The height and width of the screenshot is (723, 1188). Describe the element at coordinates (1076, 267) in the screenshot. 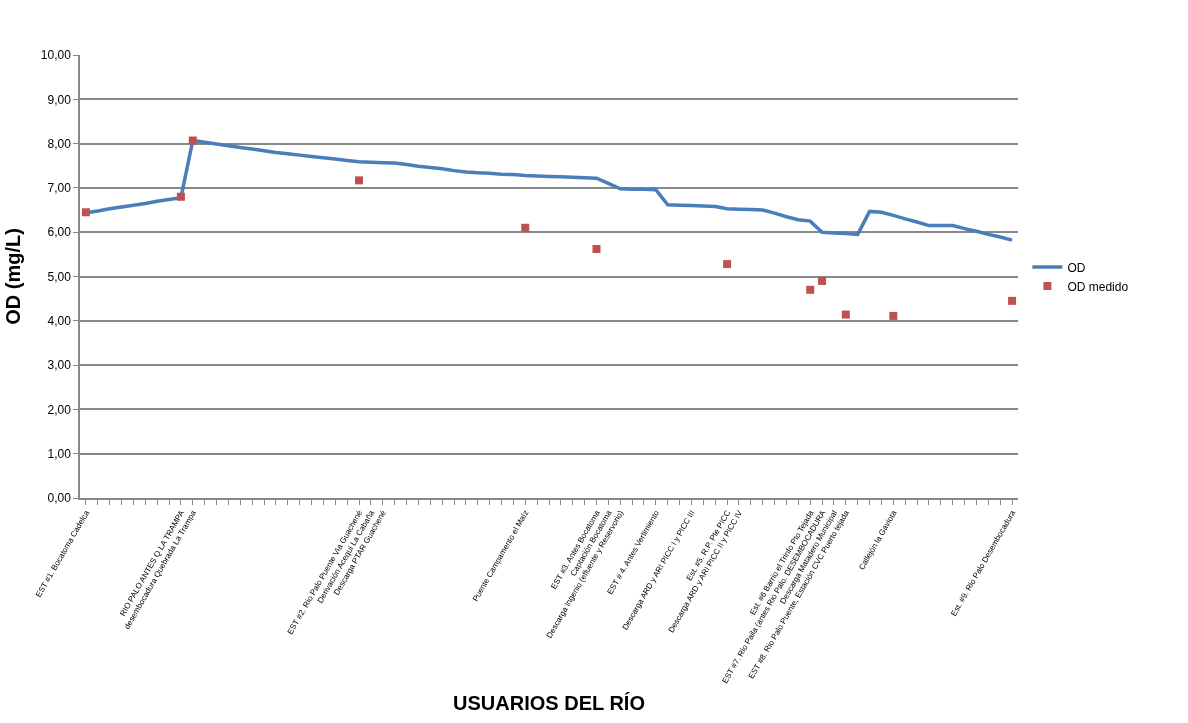

I see `legend-label: OD` at that location.